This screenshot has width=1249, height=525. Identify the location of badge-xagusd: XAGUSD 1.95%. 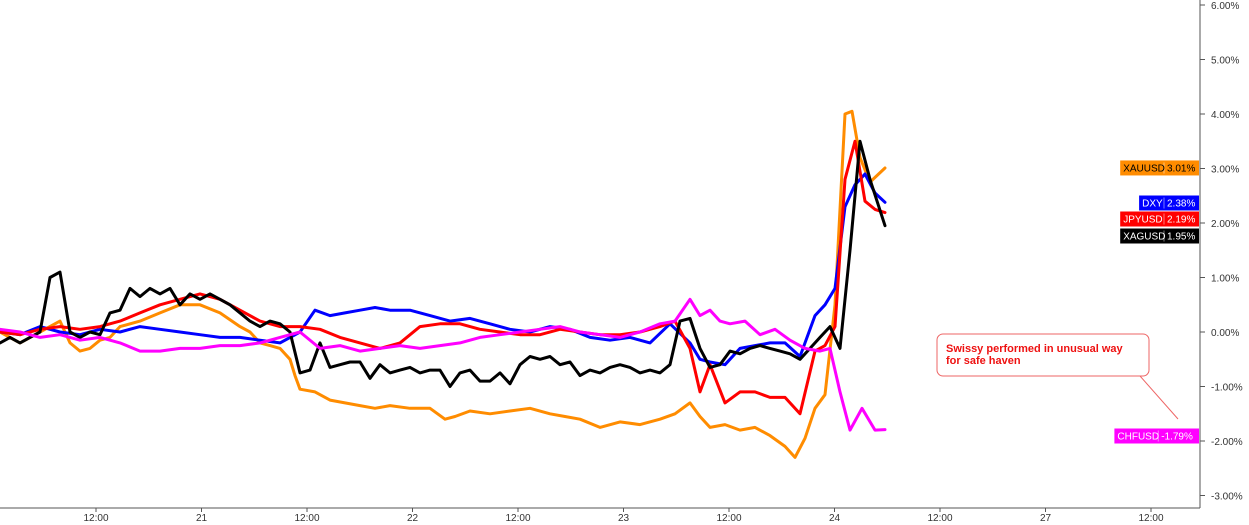
(1159, 236).